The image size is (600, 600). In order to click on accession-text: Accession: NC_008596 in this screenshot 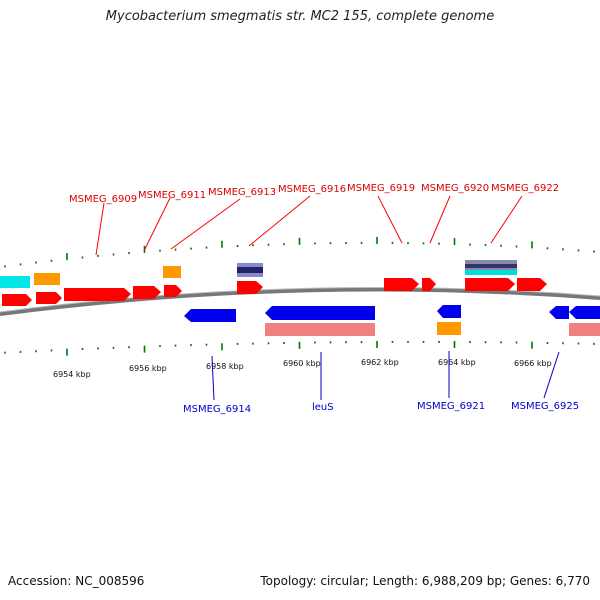, I will do `click(76, 581)`.